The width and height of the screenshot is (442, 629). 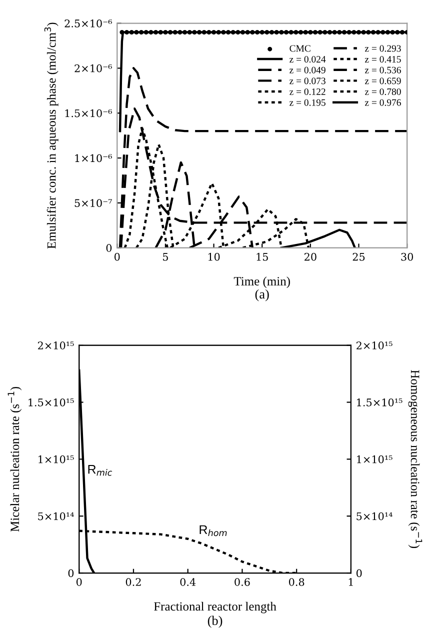 I want to click on x-tick-label: 0.8, so click(x=296, y=582).